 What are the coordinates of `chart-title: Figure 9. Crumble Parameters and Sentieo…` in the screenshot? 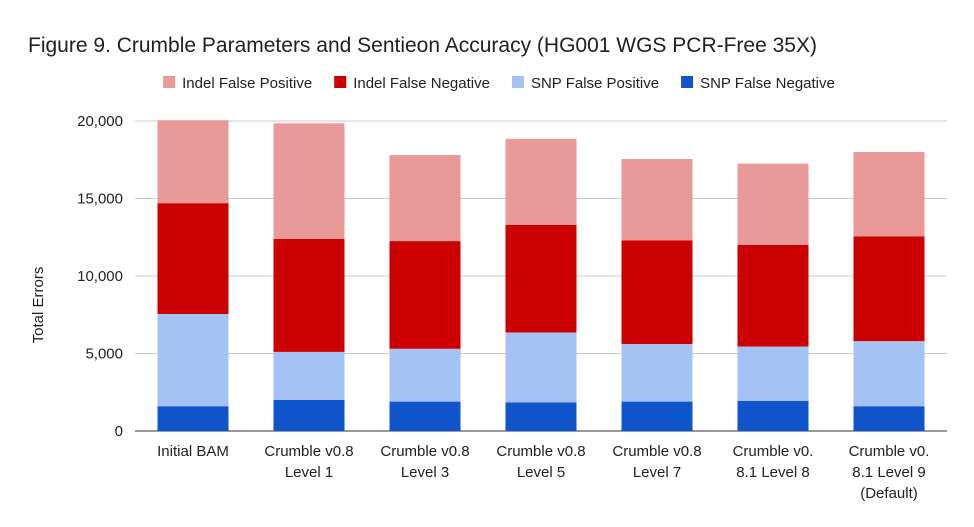 It's located at (422, 45).